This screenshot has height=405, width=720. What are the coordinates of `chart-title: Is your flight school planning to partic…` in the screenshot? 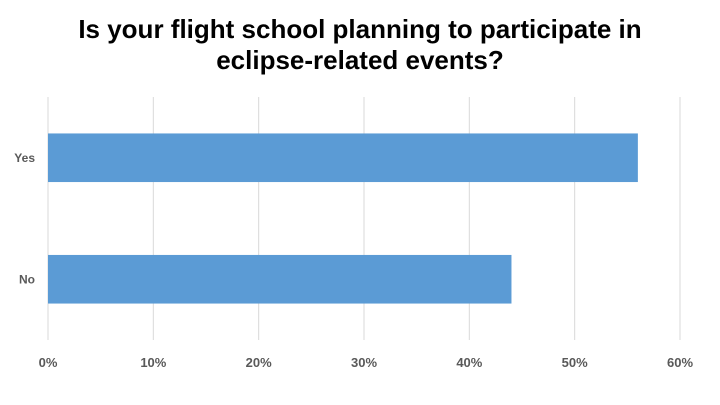 It's located at (360, 44).